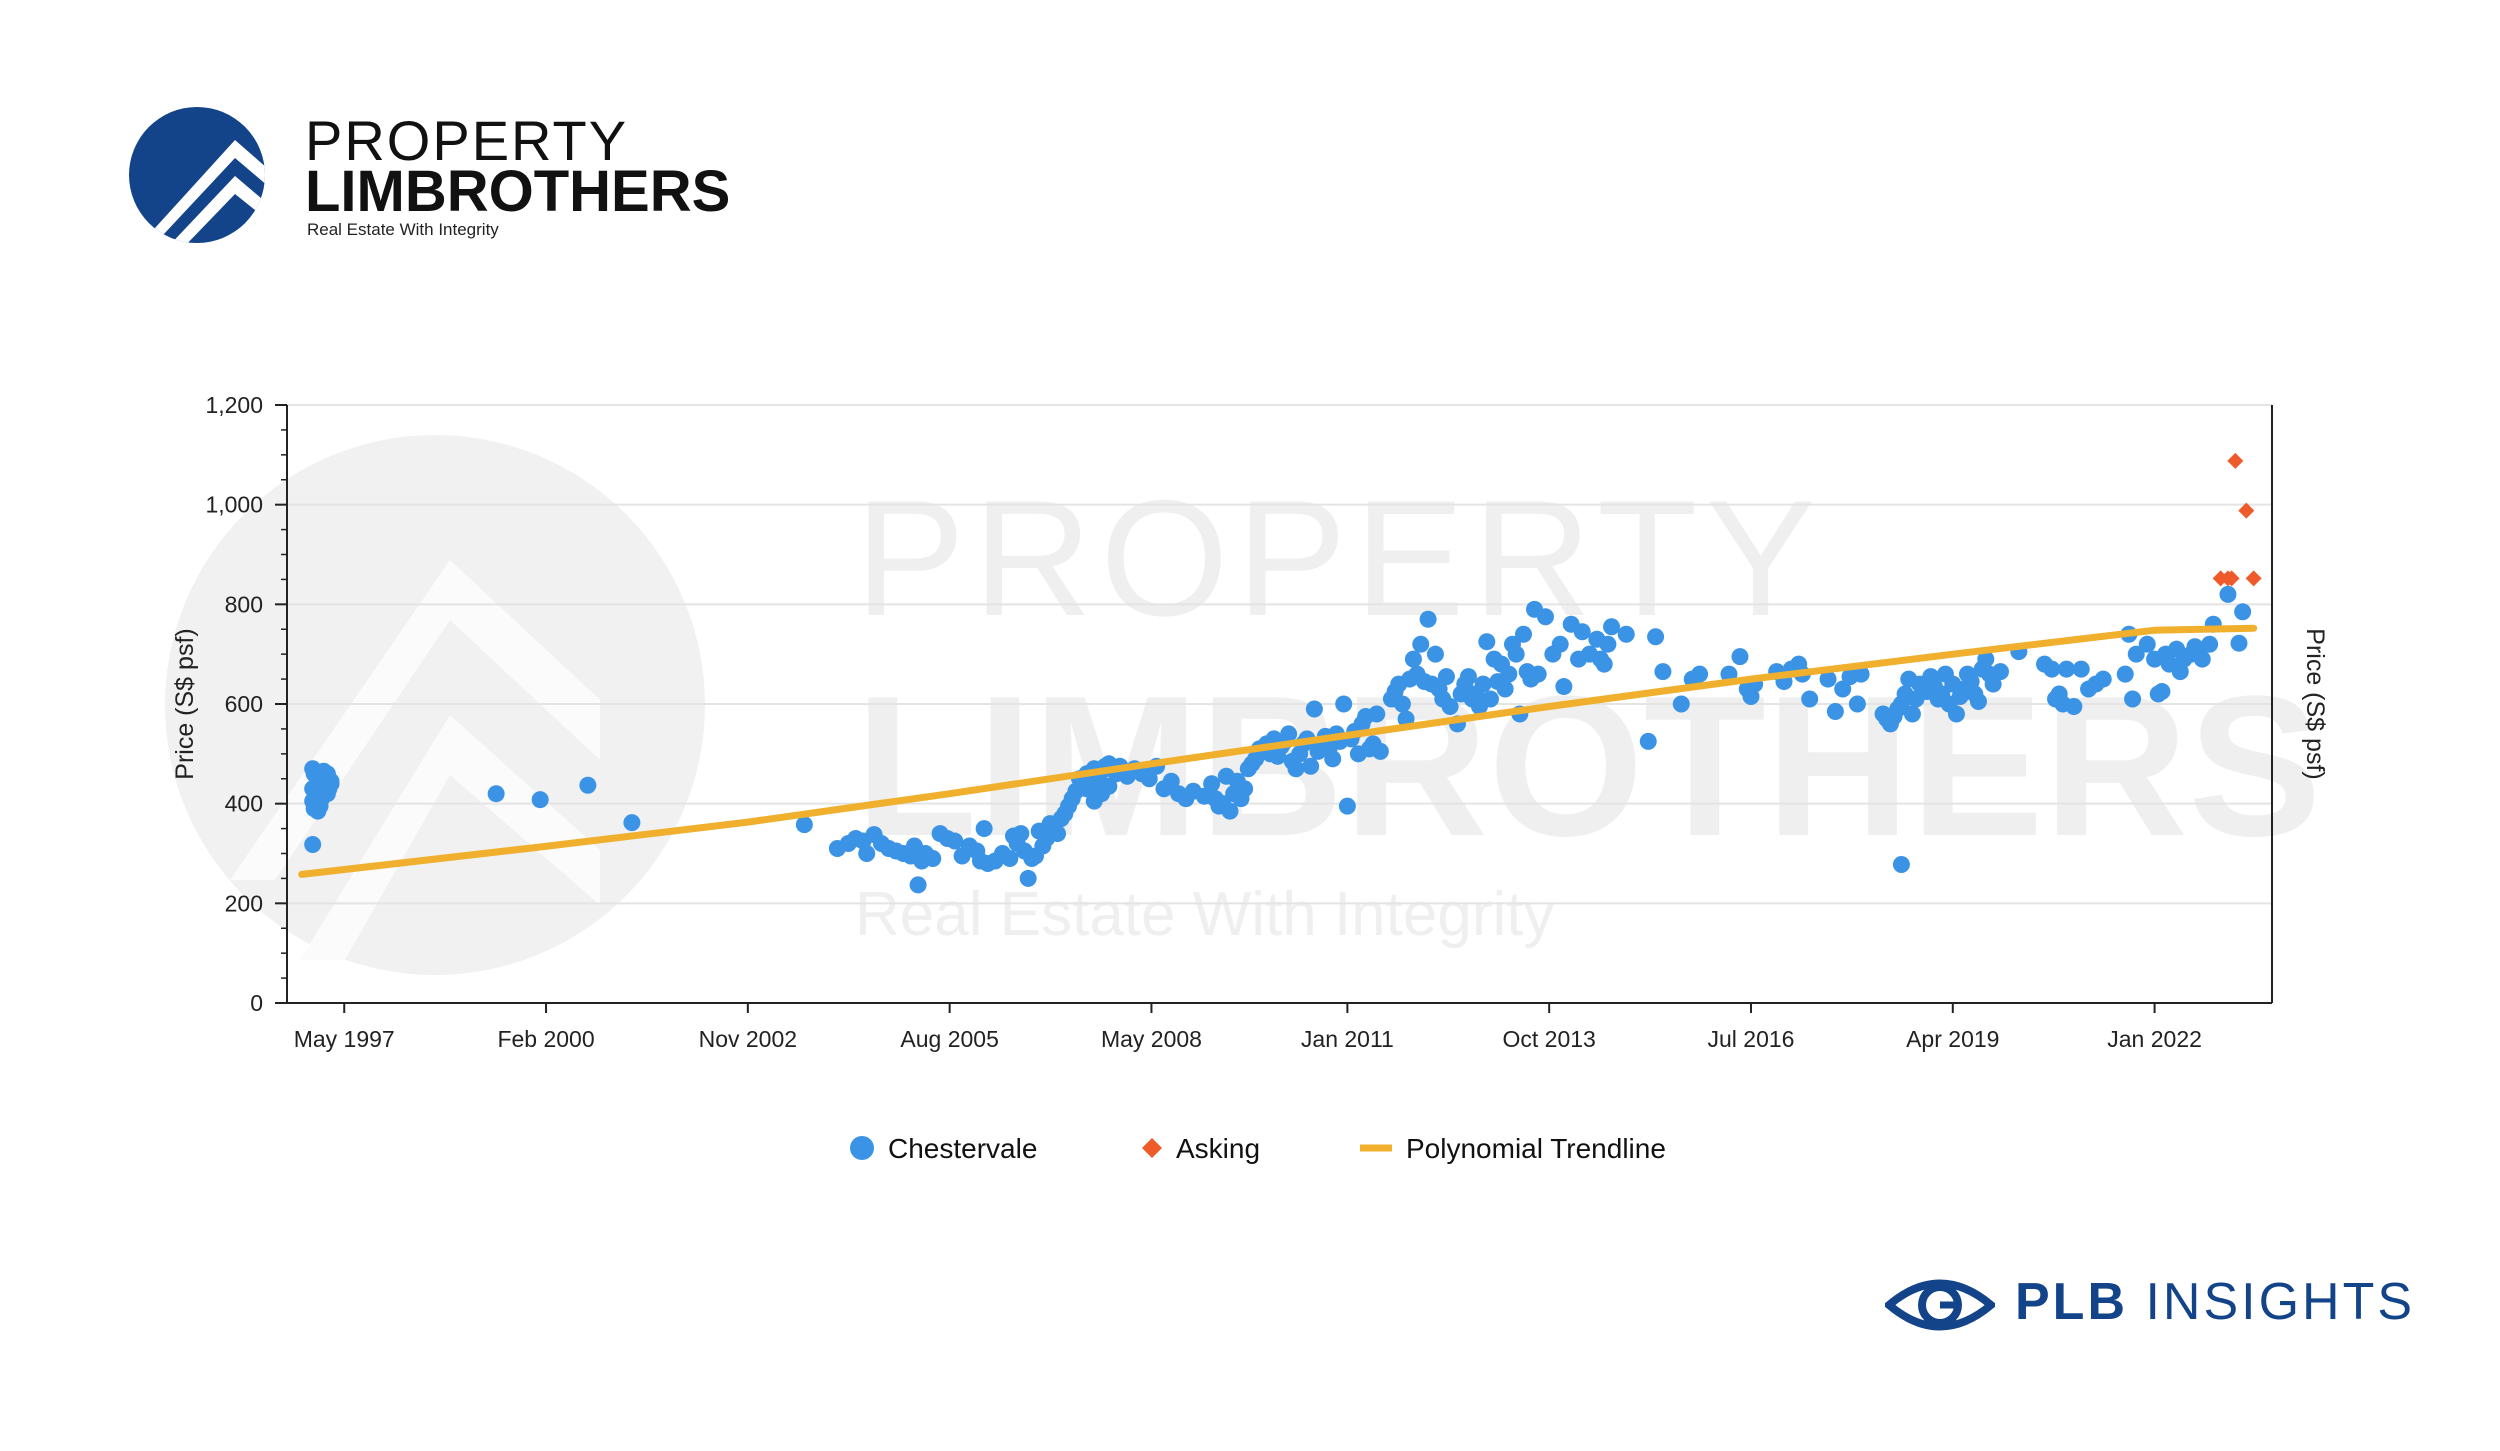 The image size is (2500, 1451). I want to click on y-tick-label: 800, so click(244, 604).